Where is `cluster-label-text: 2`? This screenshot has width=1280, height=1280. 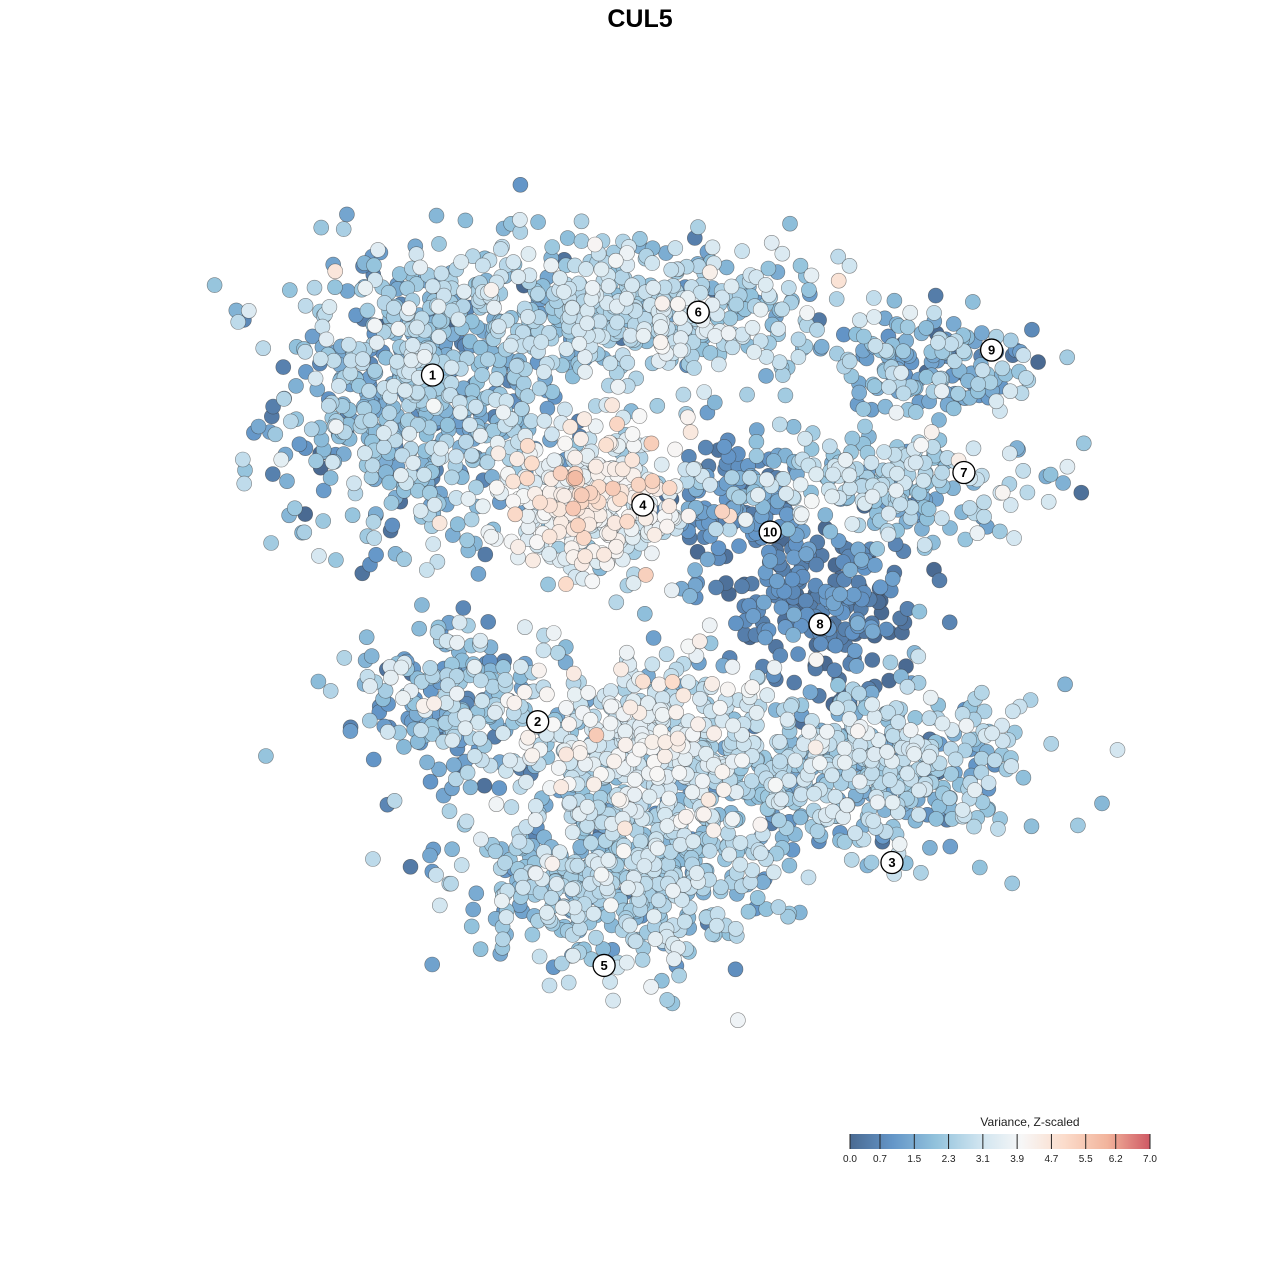
cluster-label-text: 2 is located at coordinates (537, 721).